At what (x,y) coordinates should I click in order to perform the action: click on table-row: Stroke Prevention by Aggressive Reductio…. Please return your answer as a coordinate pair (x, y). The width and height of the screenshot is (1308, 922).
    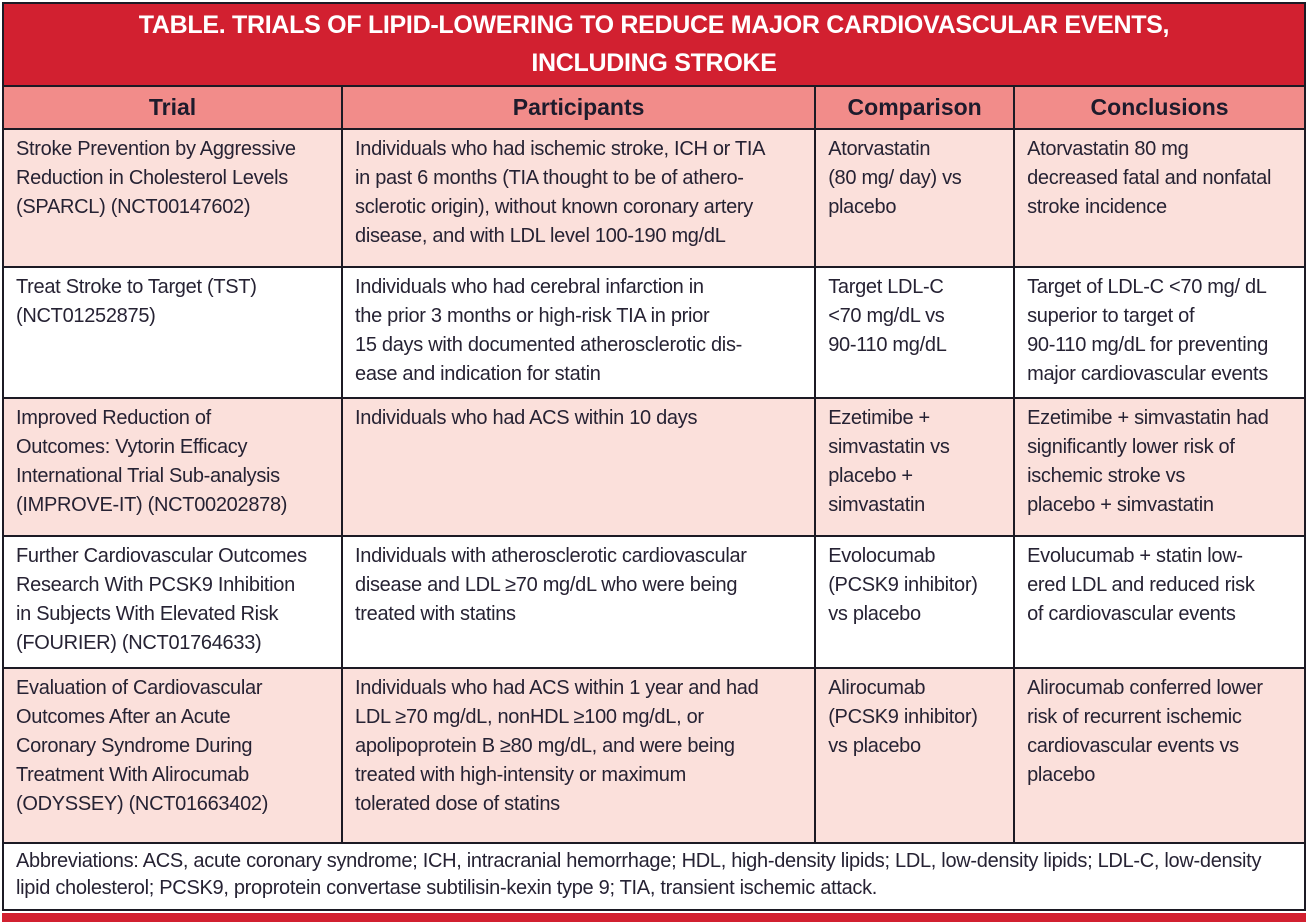
    Looking at the image, I should click on (654, 197).